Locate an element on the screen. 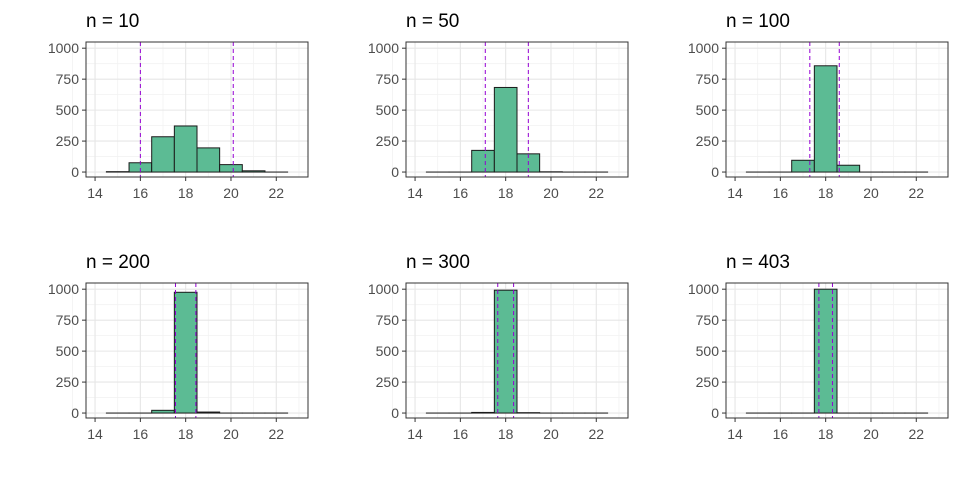  panel-title: n = 100 is located at coordinates (758, 21).